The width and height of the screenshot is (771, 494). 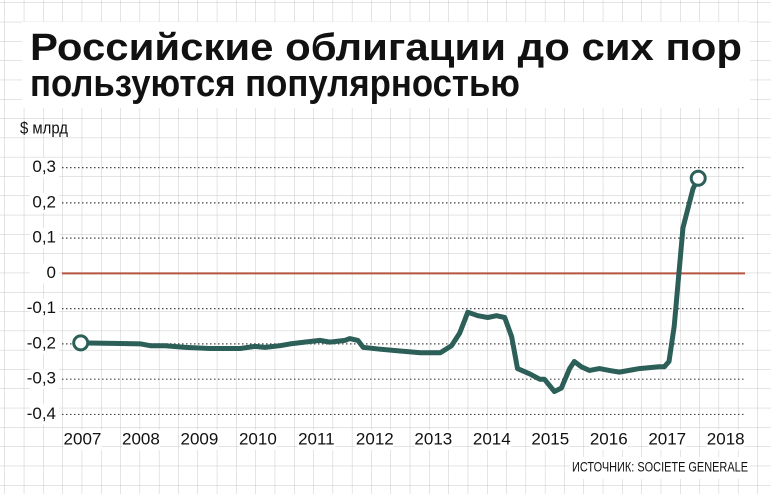 I want to click on x-tick-label: 2010, so click(x=258, y=438).